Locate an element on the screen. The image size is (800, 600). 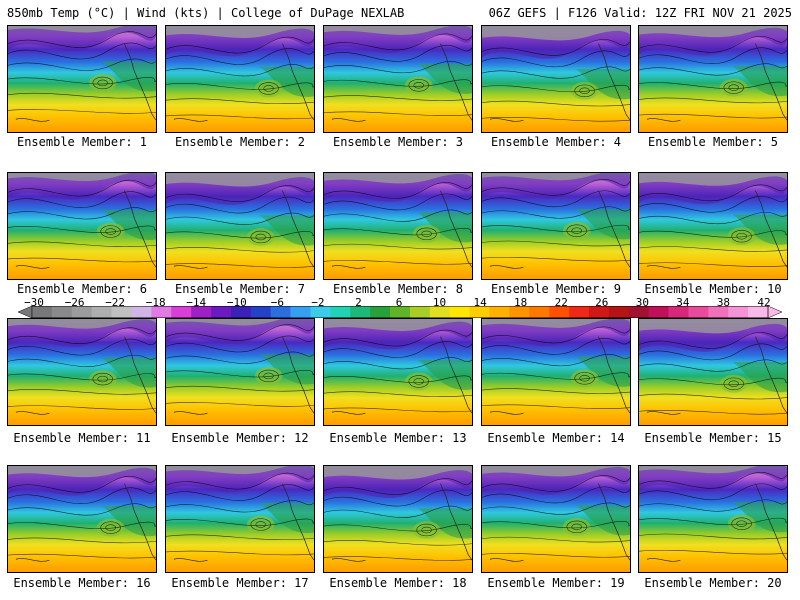
colorbar-tick-label: 10 is located at coordinates (439, 302).